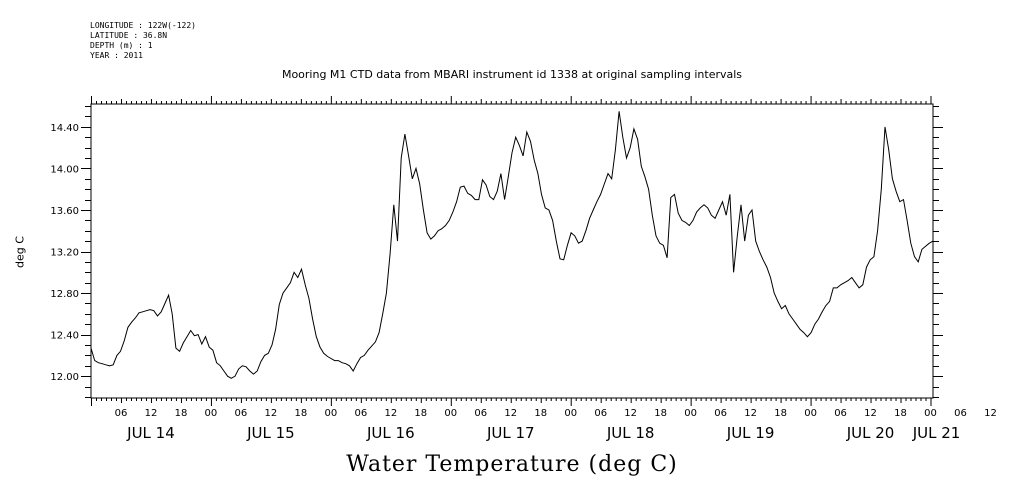  I want to click on x-day-label: JUL 20, so click(870, 433).